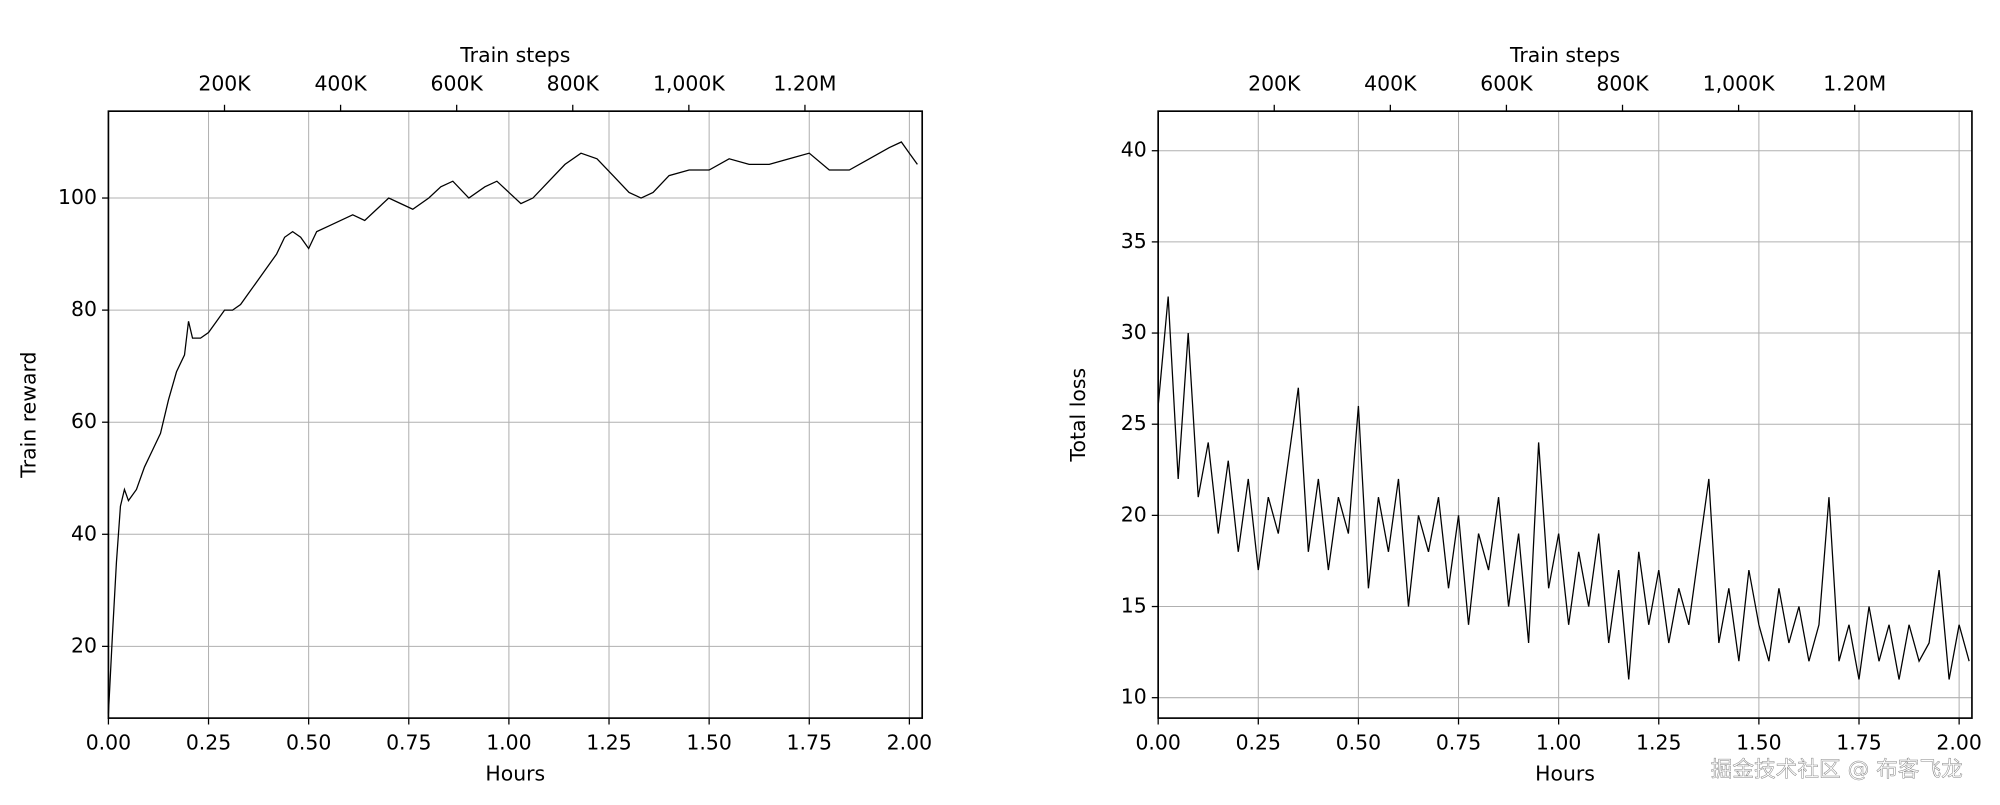 This screenshot has height=805, width=2000. What do you see at coordinates (1837, 769) in the screenshot?
I see `watermark: 掘金技术社区 @ 布客飞龙` at bounding box center [1837, 769].